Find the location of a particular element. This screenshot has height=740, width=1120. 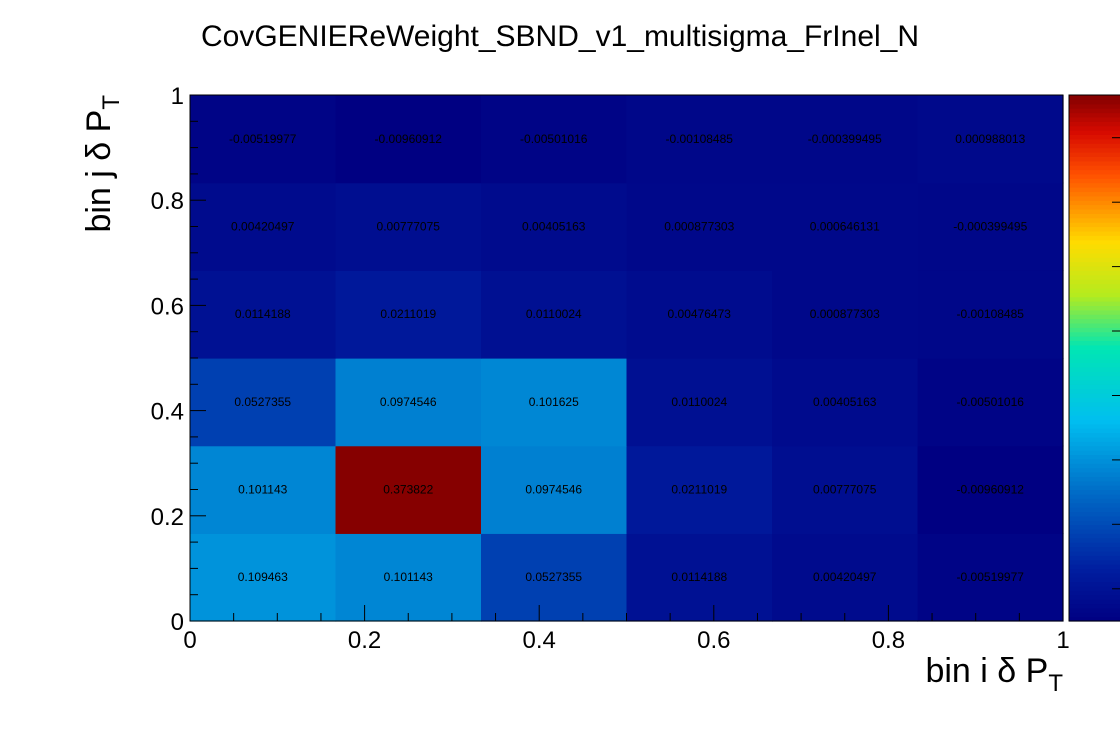

x-tick-label: 0.4 is located at coordinates (539, 640).